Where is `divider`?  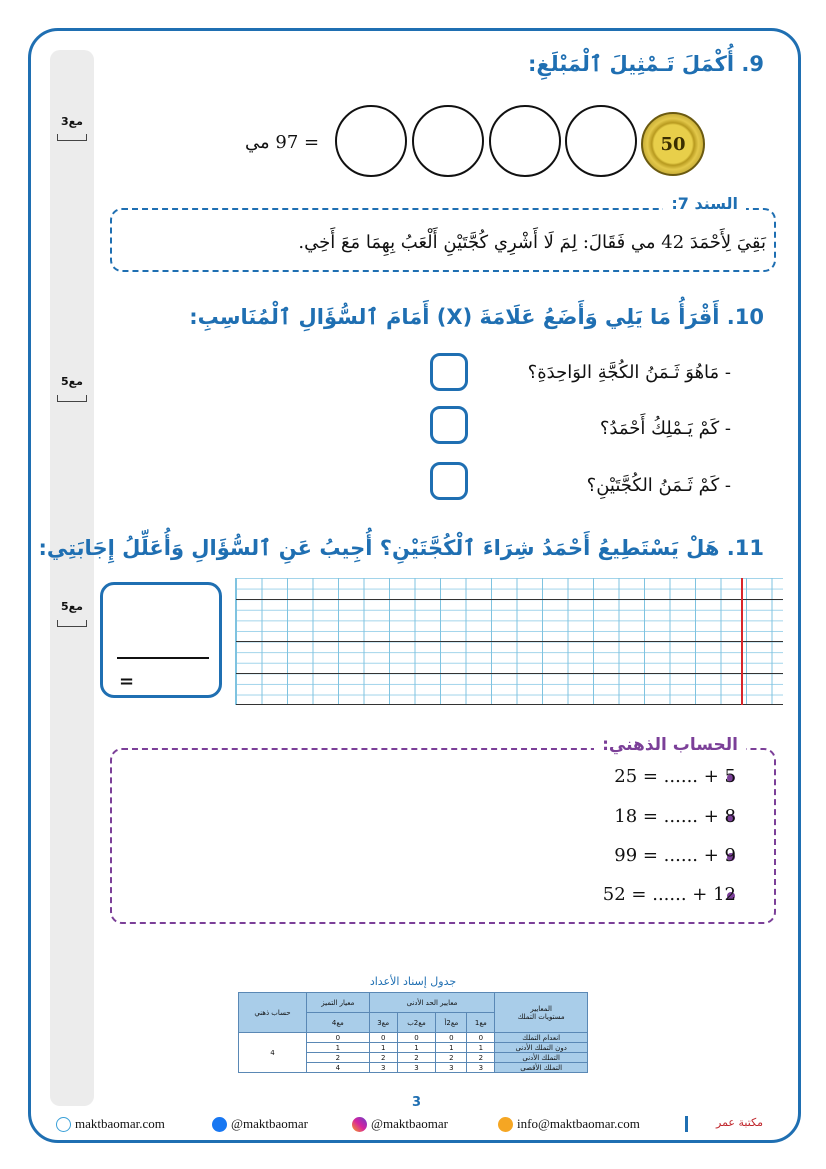
divider is located at coordinates (686, 1124).